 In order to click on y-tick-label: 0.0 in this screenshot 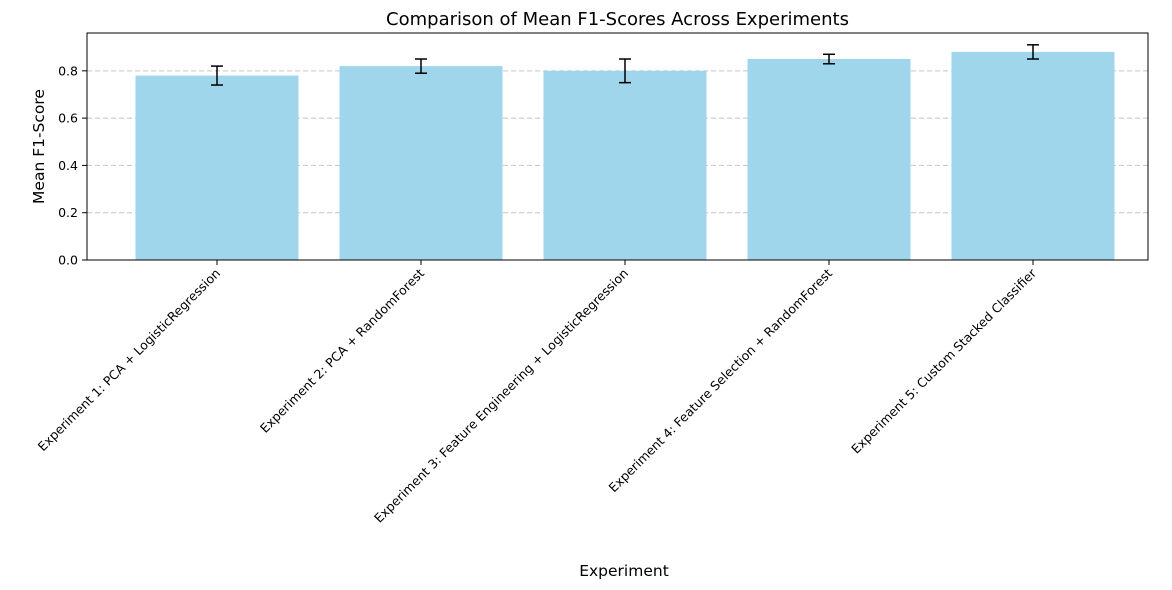, I will do `click(68, 260)`.